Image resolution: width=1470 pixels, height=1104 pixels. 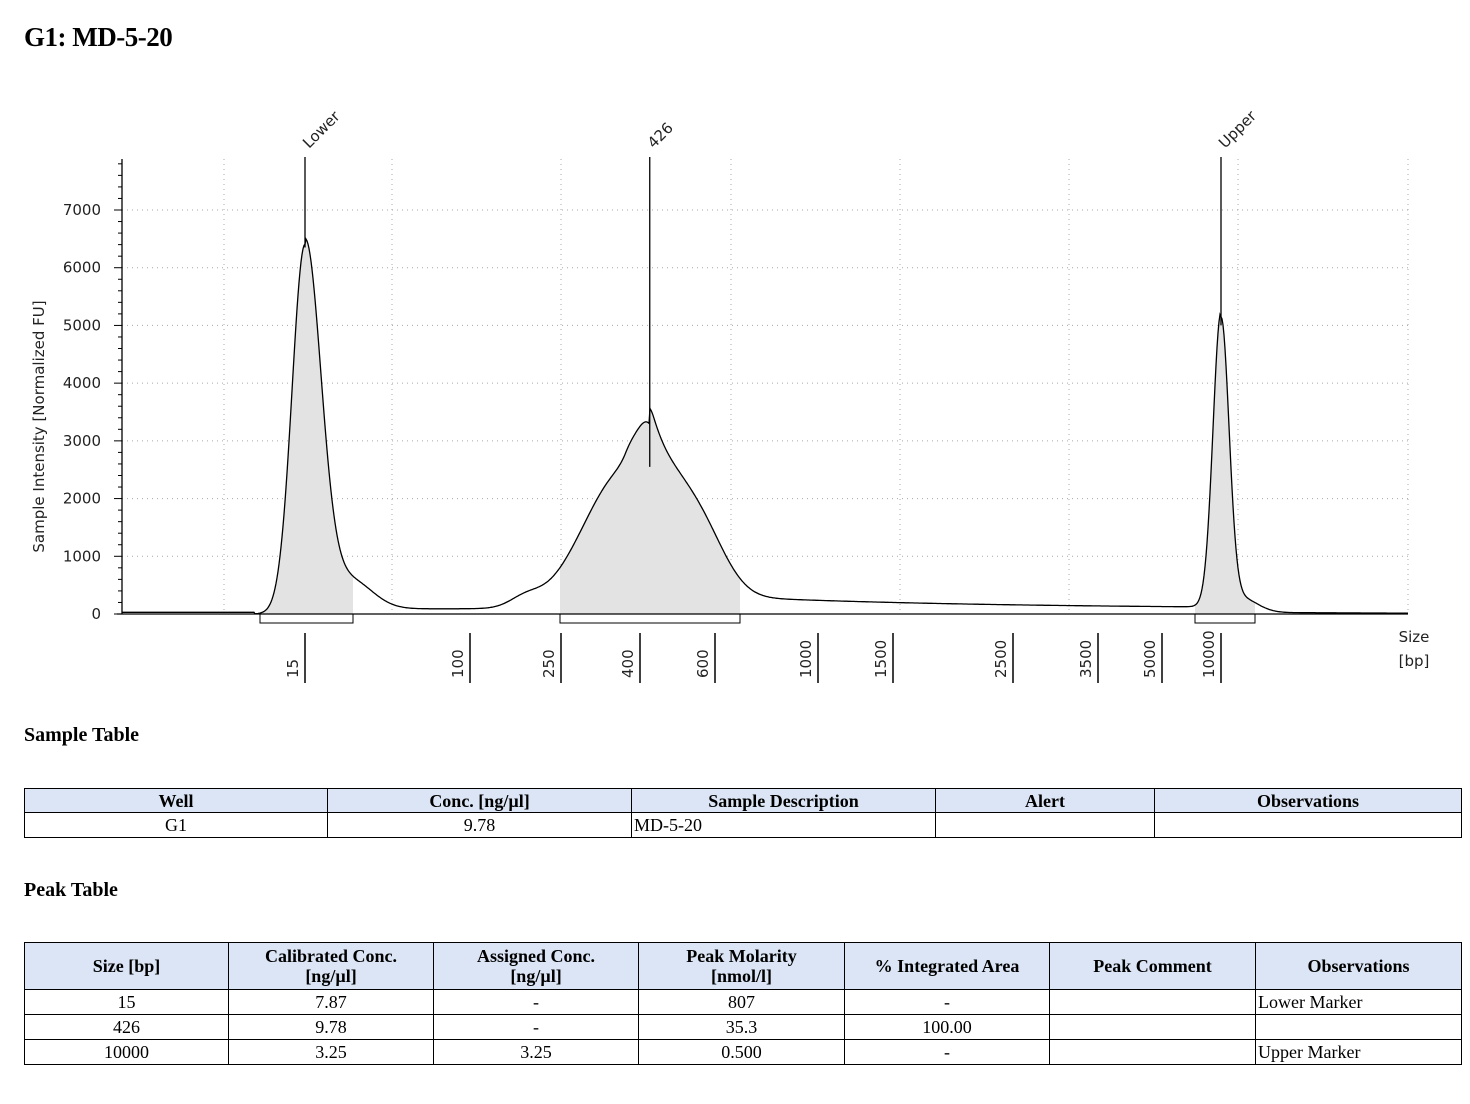 I want to click on y-tick-label: 7000, so click(x=82, y=210).